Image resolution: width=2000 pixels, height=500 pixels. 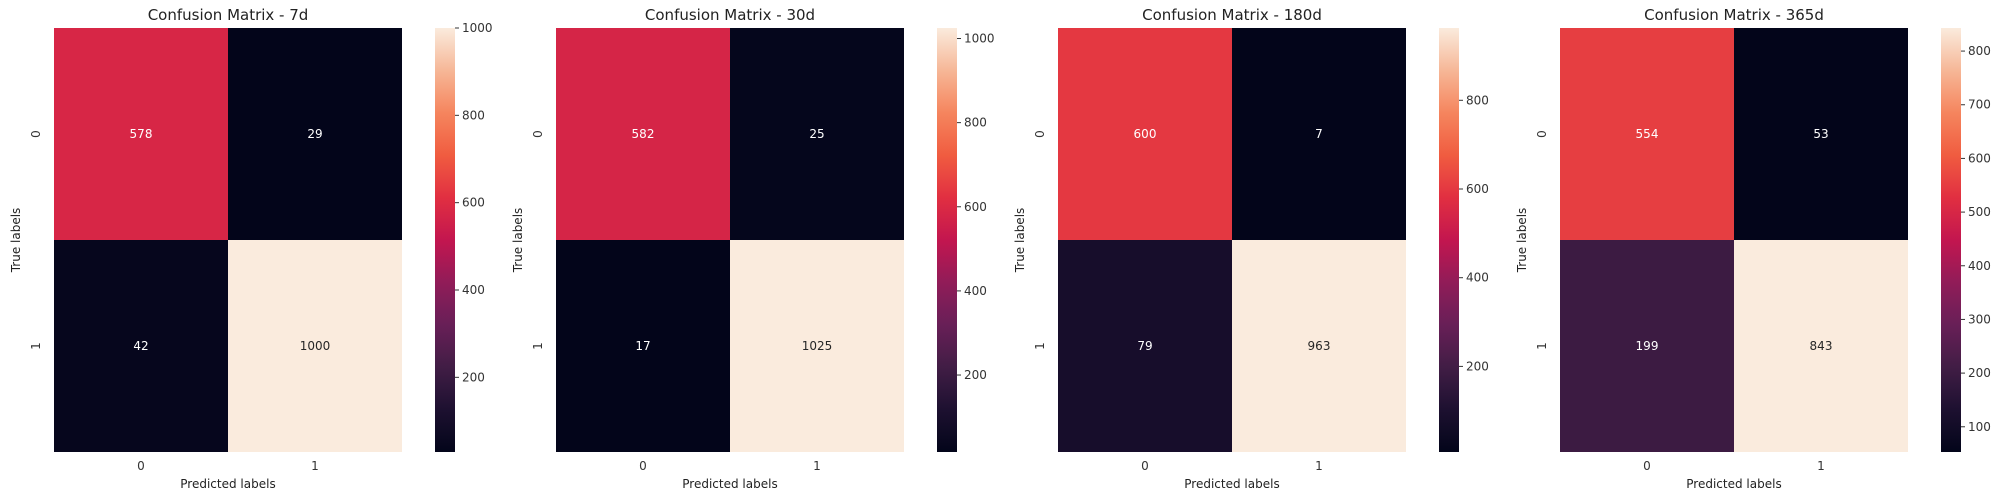 I want to click on chart-title: Confusion Matrix - 180d, so click(x=1232, y=15).